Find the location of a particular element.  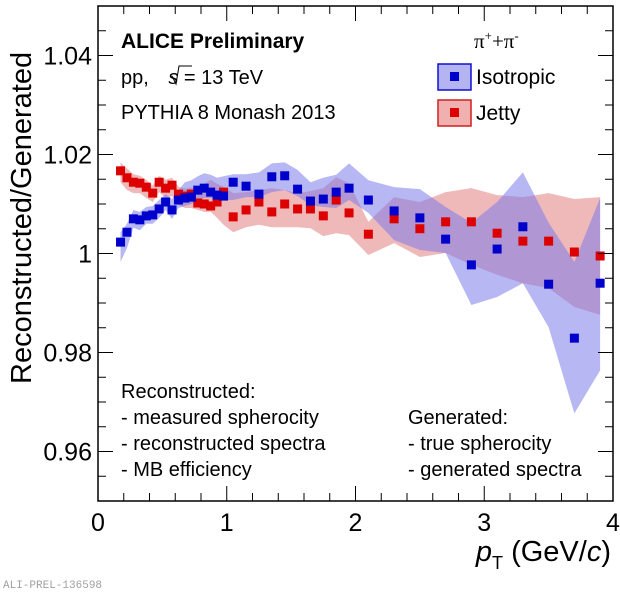

x-tick-label: 2 is located at coordinates (356, 523).